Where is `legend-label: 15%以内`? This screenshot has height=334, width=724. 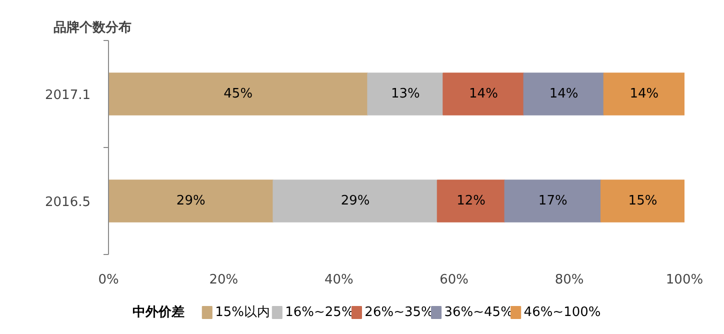
legend-label: 15%以内 is located at coordinates (242, 312).